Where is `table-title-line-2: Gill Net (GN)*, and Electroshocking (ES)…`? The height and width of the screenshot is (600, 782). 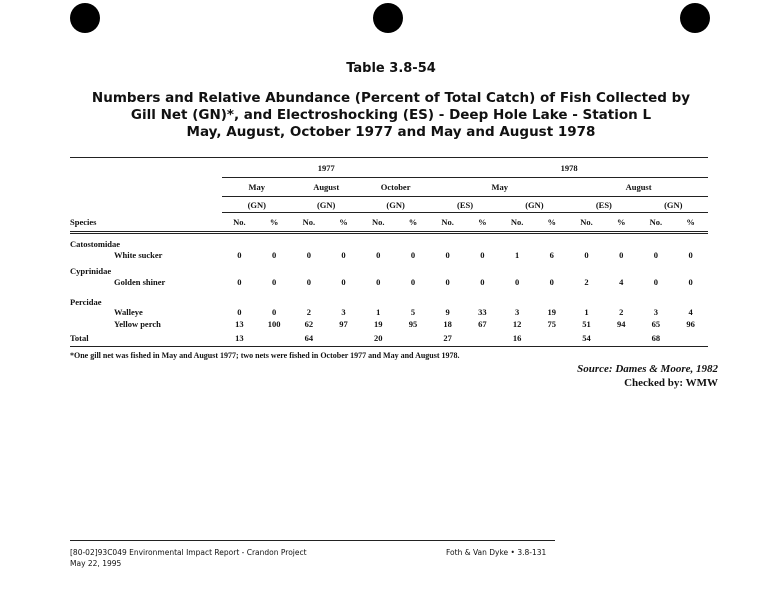 table-title-line-2: Gill Net (GN)*, and Electroshocking (ES)… is located at coordinates (391, 115).